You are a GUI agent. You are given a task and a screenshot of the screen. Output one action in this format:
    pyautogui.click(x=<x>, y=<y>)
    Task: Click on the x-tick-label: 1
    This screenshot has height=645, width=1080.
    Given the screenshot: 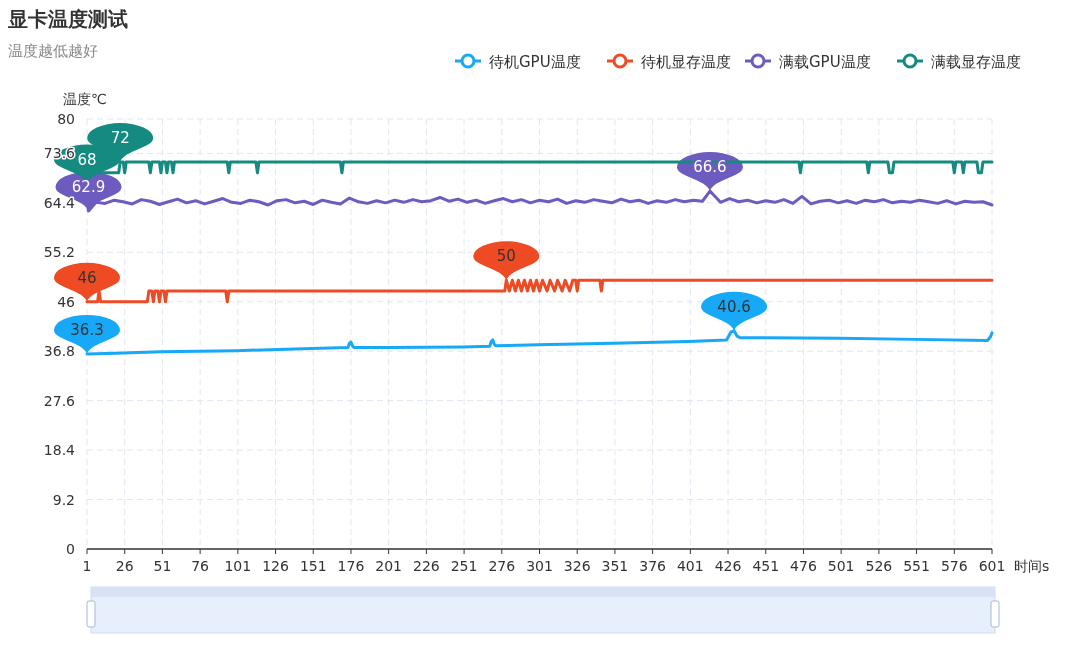 What is the action you would take?
    pyautogui.click(x=87, y=566)
    